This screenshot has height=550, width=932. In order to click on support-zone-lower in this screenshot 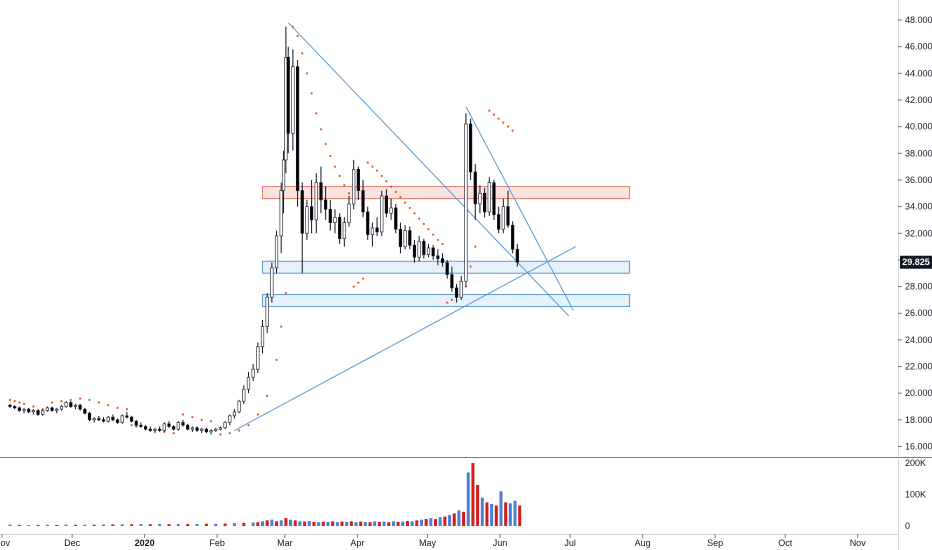, I will do `click(446, 301)`.